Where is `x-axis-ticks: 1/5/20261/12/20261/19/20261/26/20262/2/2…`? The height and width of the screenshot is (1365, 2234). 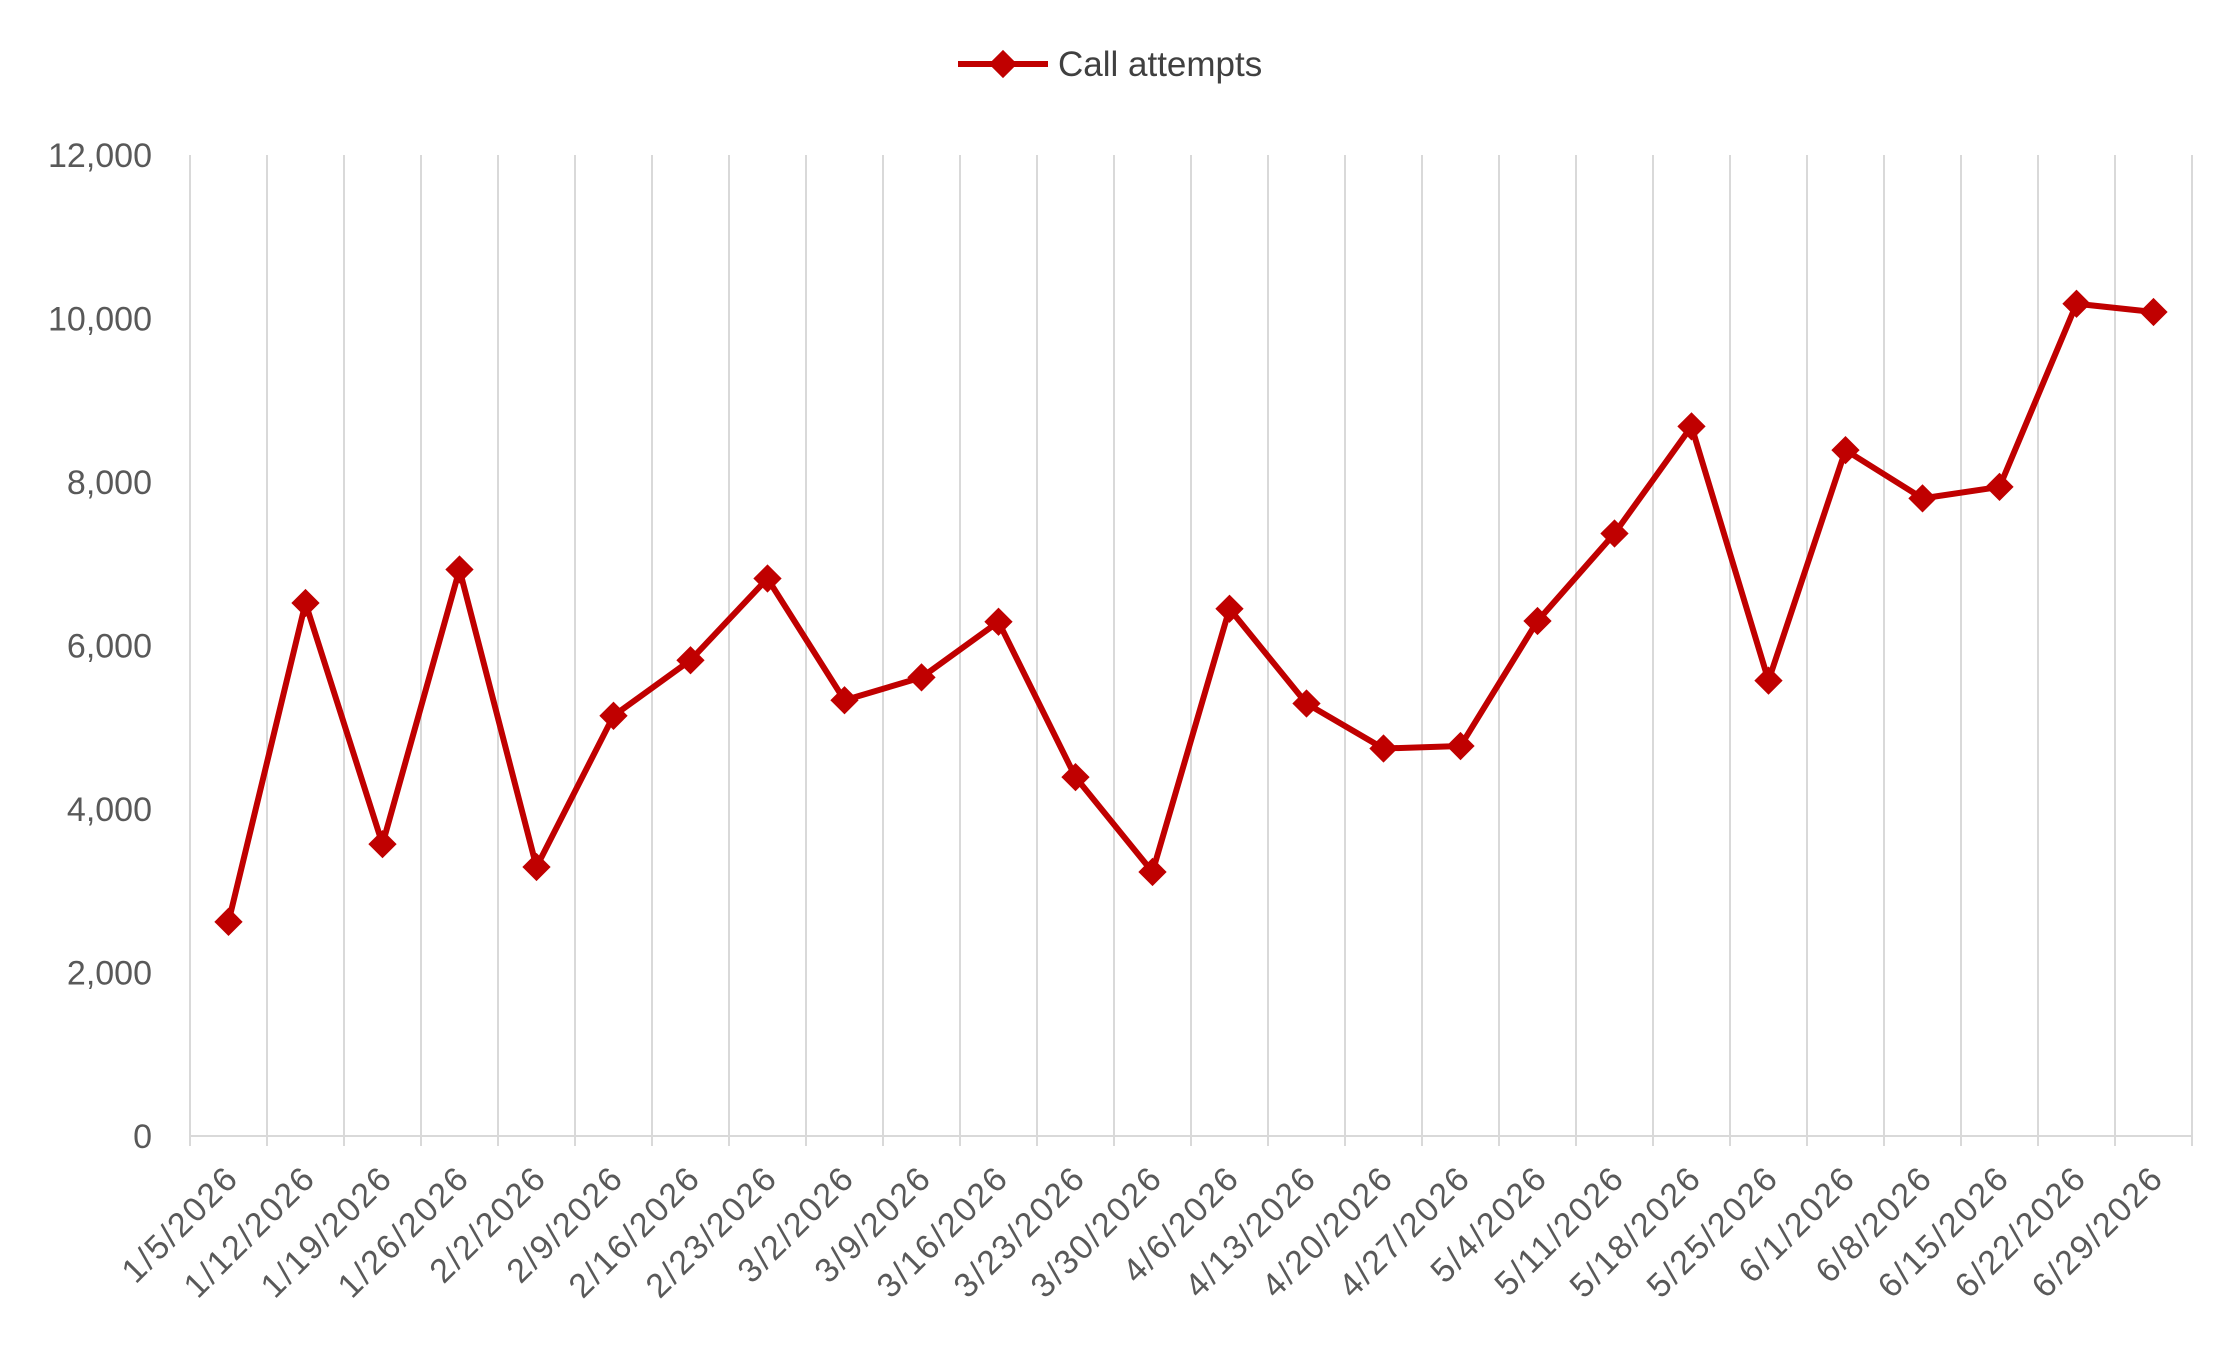 x-axis-ticks: 1/5/20261/12/20261/19/20261/26/20262/2/2… is located at coordinates (1142, 1232).